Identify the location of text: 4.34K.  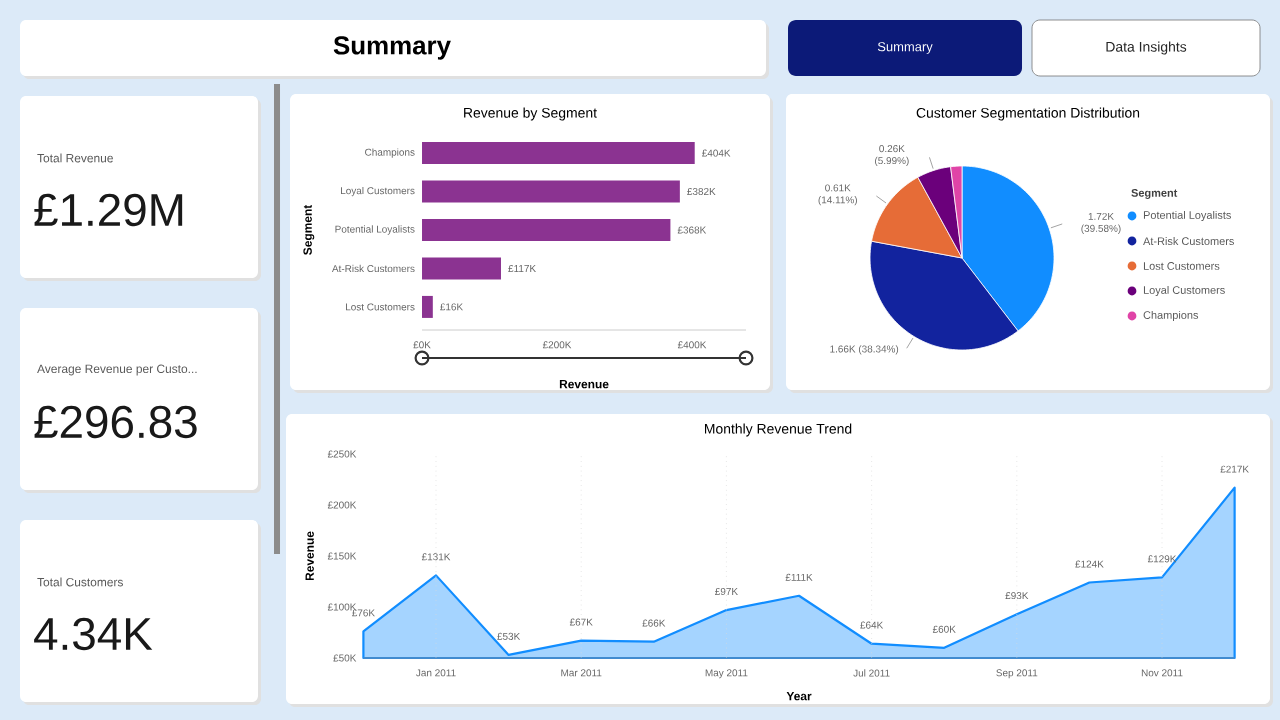
(93, 634).